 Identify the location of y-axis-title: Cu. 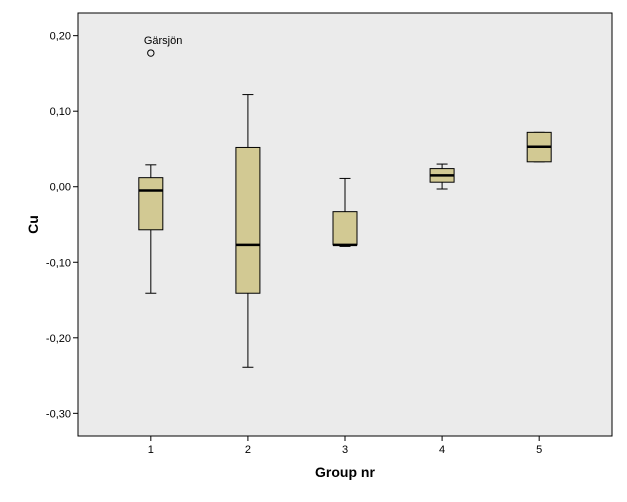
(33, 224).